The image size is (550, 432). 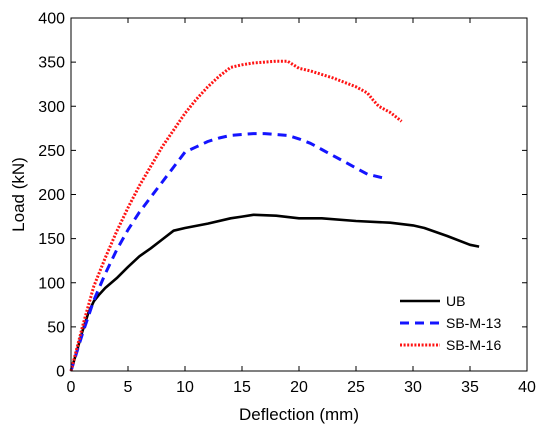 I want to click on y-tick-label: 200, so click(x=51, y=195).